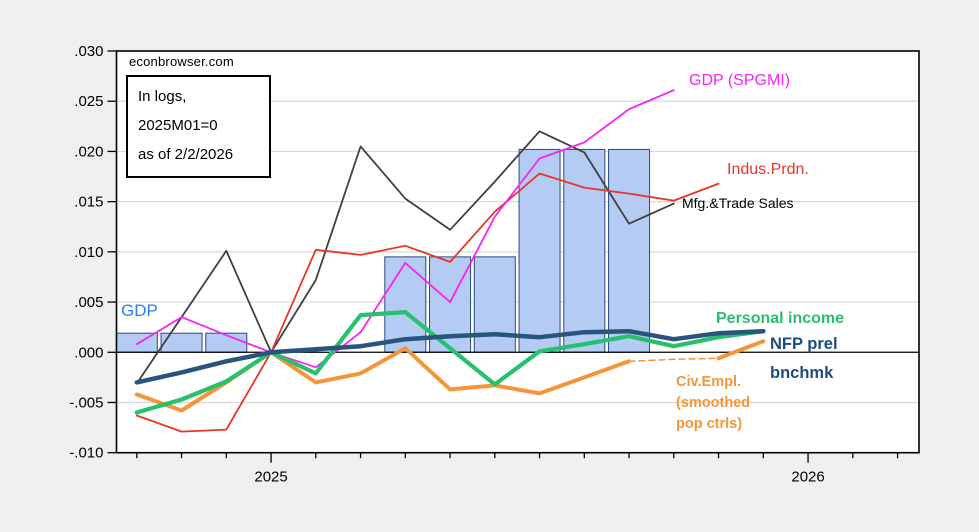 This screenshot has height=532, width=979. I want to click on note-line-3: as of 2/2/2026, so click(186, 154).